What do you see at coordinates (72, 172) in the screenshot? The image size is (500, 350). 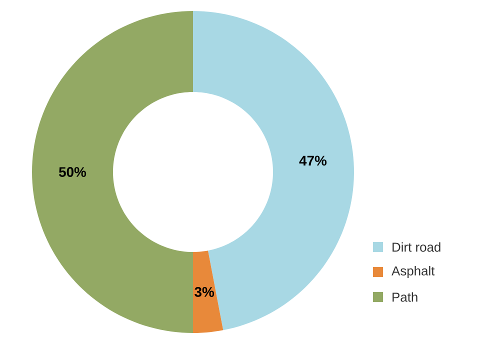 I see `data-label: 50%` at bounding box center [72, 172].